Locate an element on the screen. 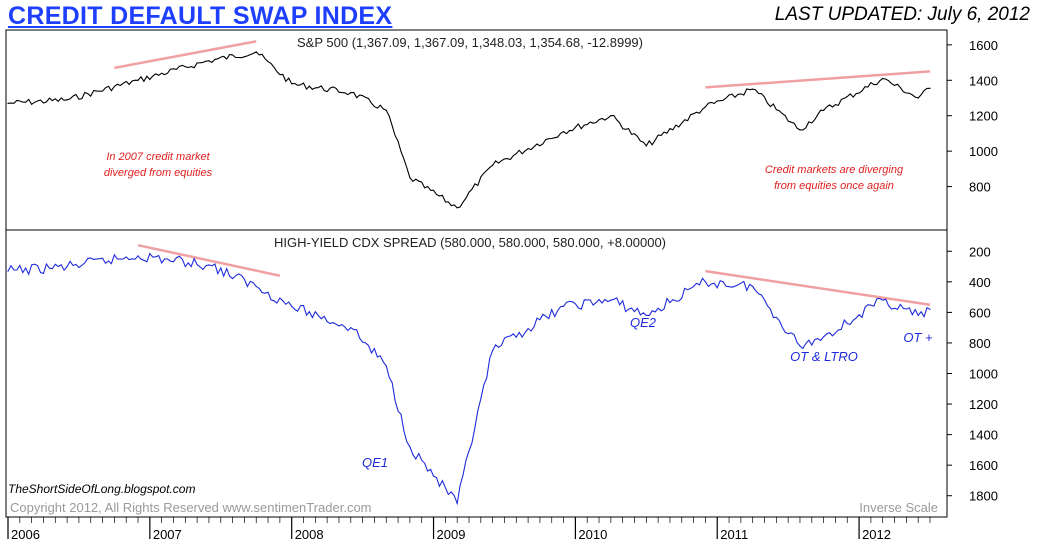 This screenshot has height=549, width=1040. x-tick-label: 2011 is located at coordinates (734, 534).